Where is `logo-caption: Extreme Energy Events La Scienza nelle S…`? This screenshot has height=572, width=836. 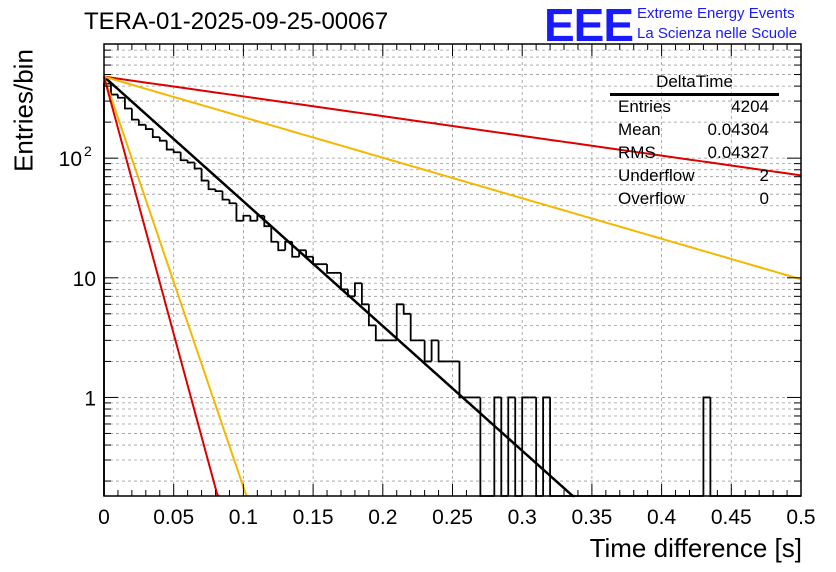 logo-caption: Extreme Energy Events La Scienza nelle S… is located at coordinates (717, 24).